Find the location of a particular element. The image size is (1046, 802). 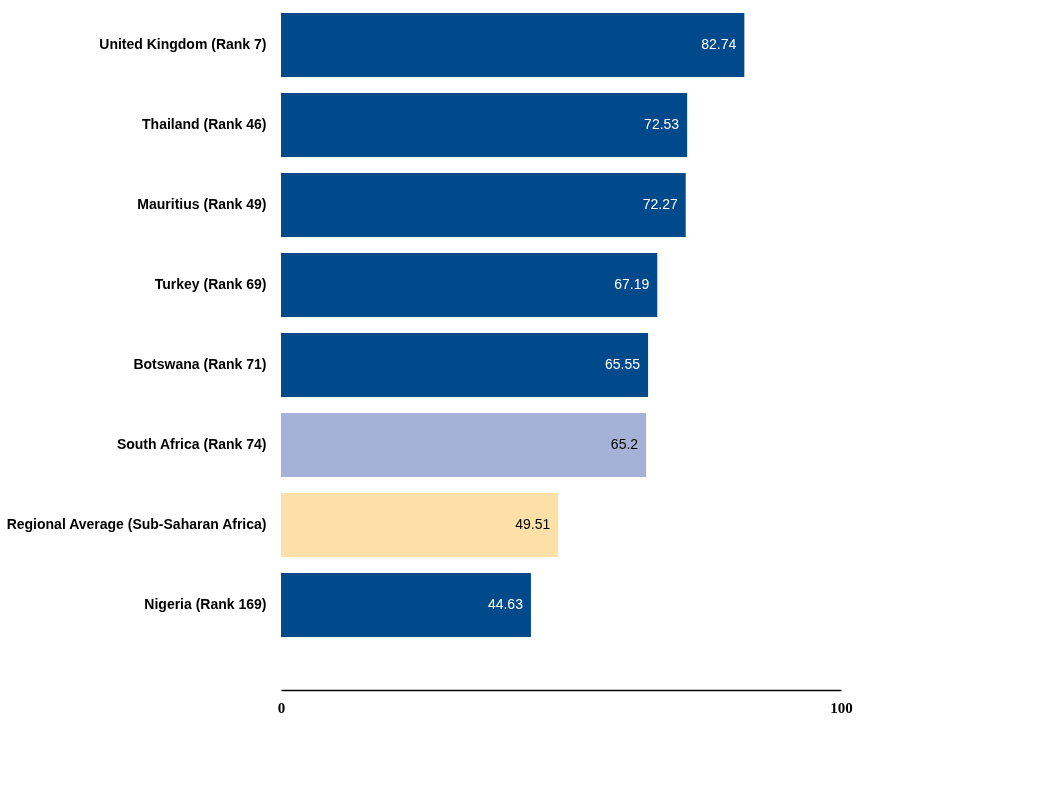

y-tick-label: South Africa (Rank 74) is located at coordinates (191, 444).